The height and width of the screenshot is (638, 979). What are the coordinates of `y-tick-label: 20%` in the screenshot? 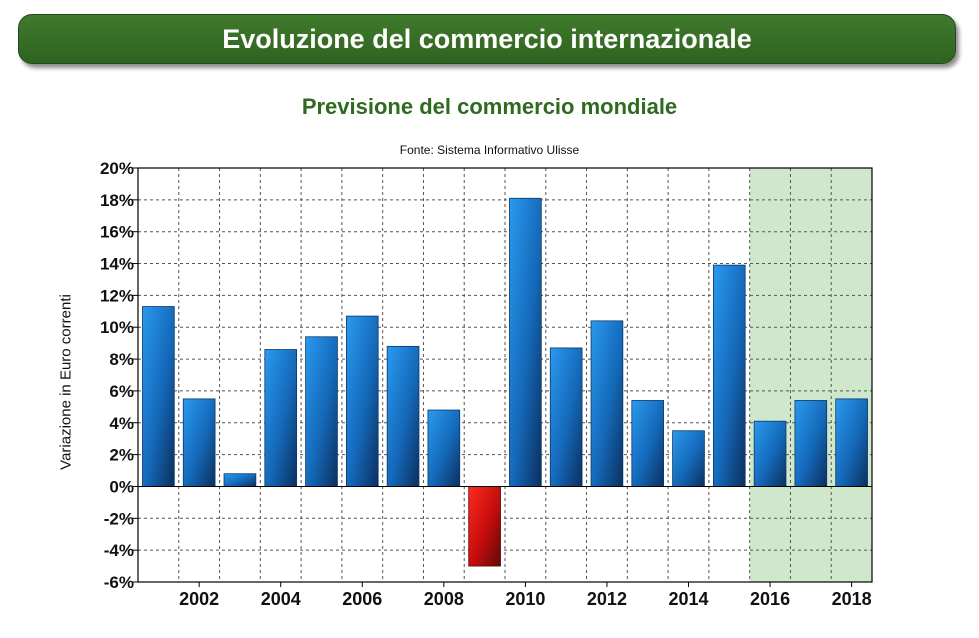 It's located at (117, 168).